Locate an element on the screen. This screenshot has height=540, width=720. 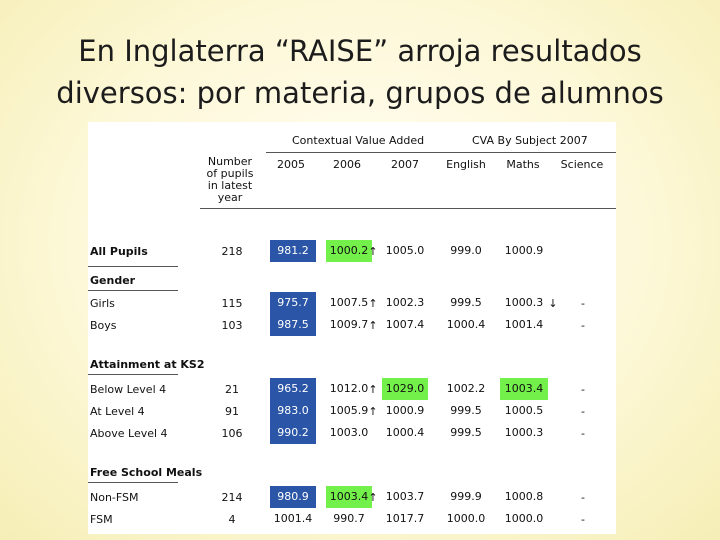
group-header: Free School Meals is located at coordinates (146, 472).